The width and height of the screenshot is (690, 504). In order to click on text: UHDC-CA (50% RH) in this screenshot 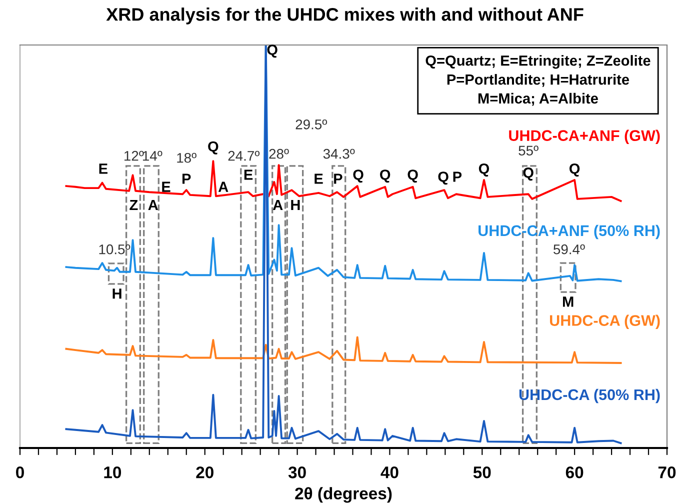, I will do `click(589, 396)`.